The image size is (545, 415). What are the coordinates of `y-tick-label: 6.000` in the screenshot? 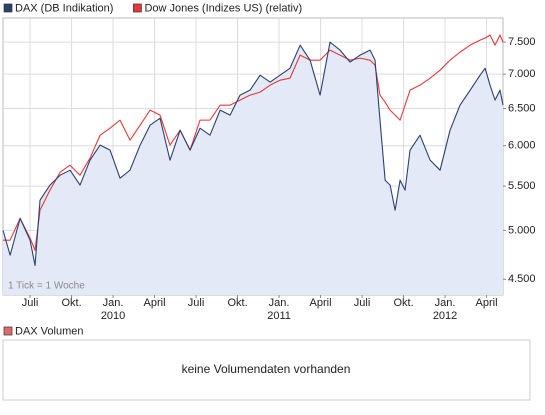 It's located at (522, 146).